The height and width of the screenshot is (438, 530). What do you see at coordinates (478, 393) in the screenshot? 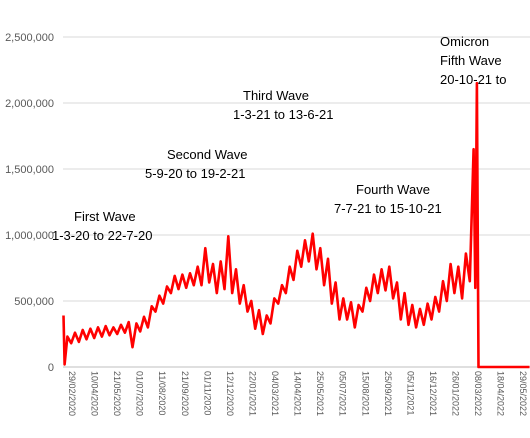
I see `x-tick-label: 08/03/2022` at bounding box center [478, 393].